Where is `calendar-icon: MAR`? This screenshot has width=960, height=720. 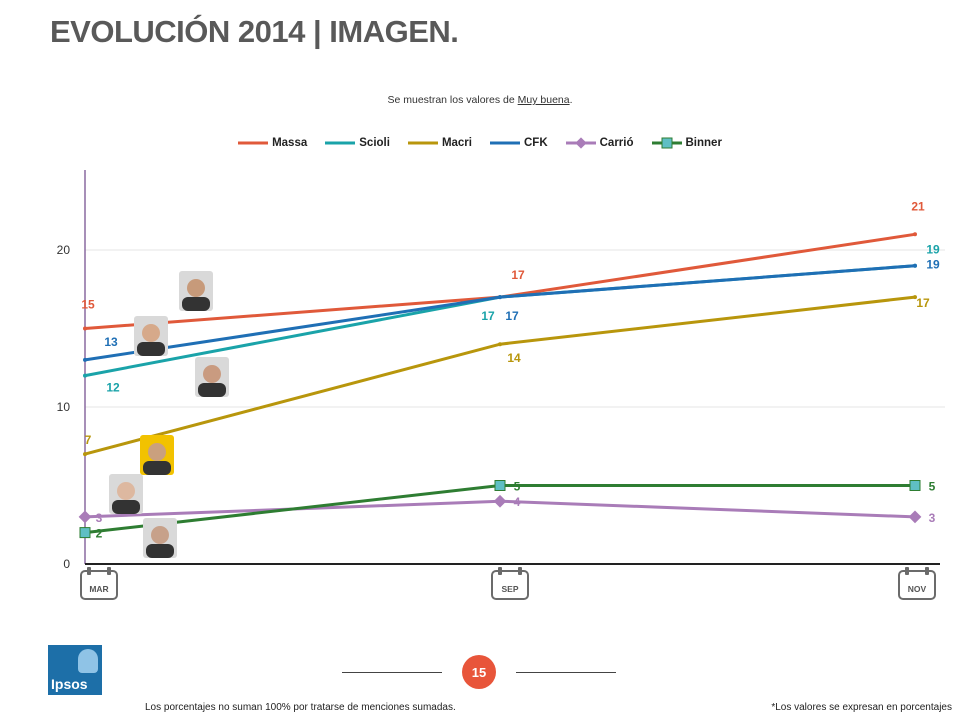
calendar-icon: MAR is located at coordinates (99, 583).